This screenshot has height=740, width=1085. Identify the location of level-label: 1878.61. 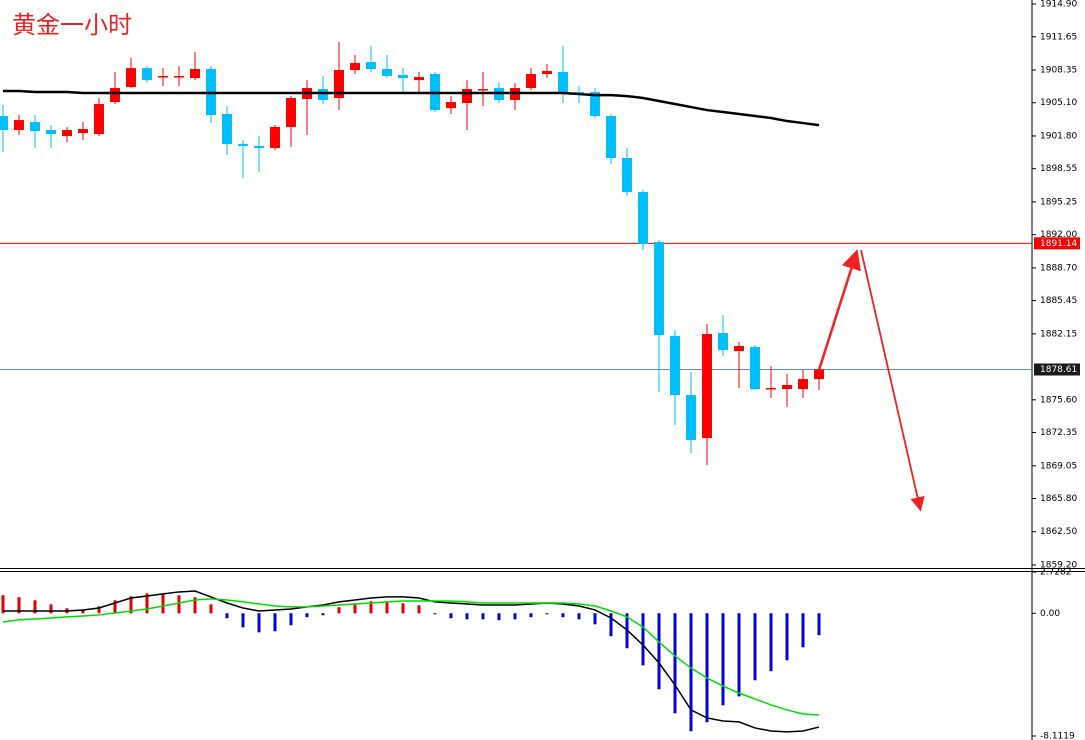
(1058, 370).